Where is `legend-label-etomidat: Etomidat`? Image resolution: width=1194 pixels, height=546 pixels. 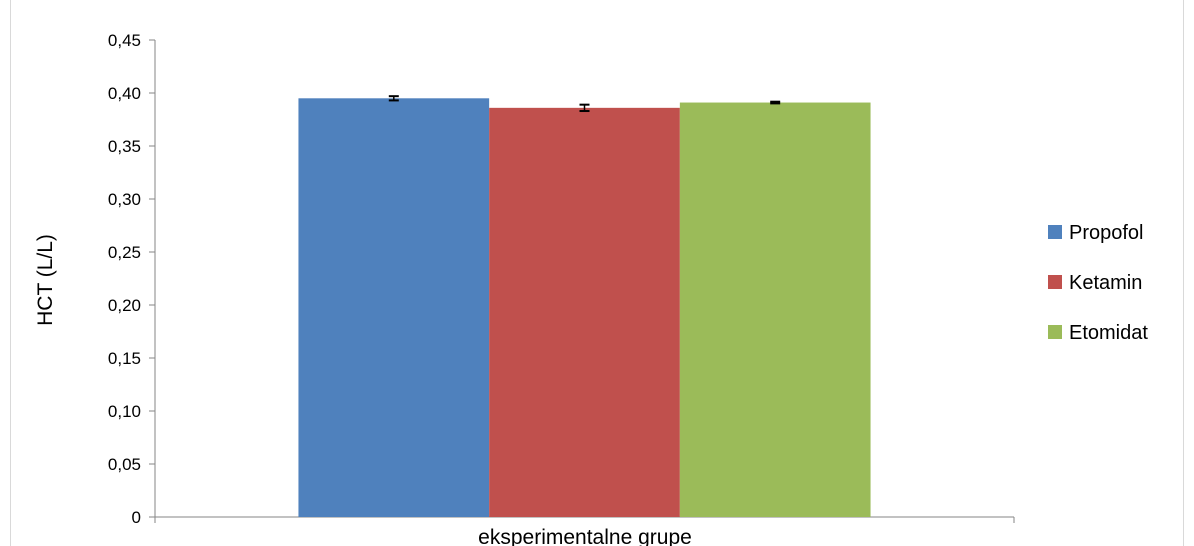
legend-label-etomidat: Etomidat is located at coordinates (1108, 333).